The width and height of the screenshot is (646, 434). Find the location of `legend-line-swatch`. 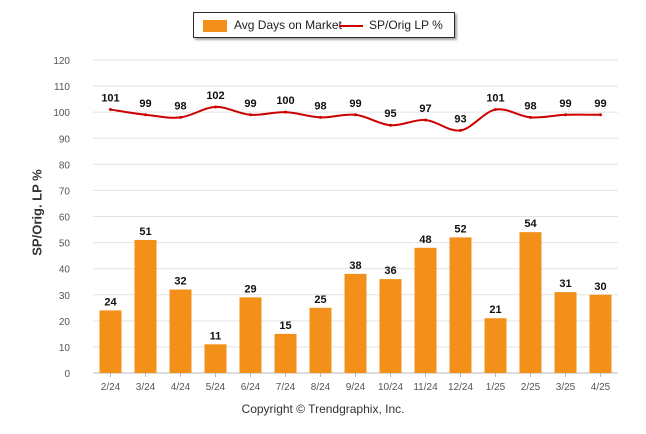

legend-line-swatch is located at coordinates (351, 26).